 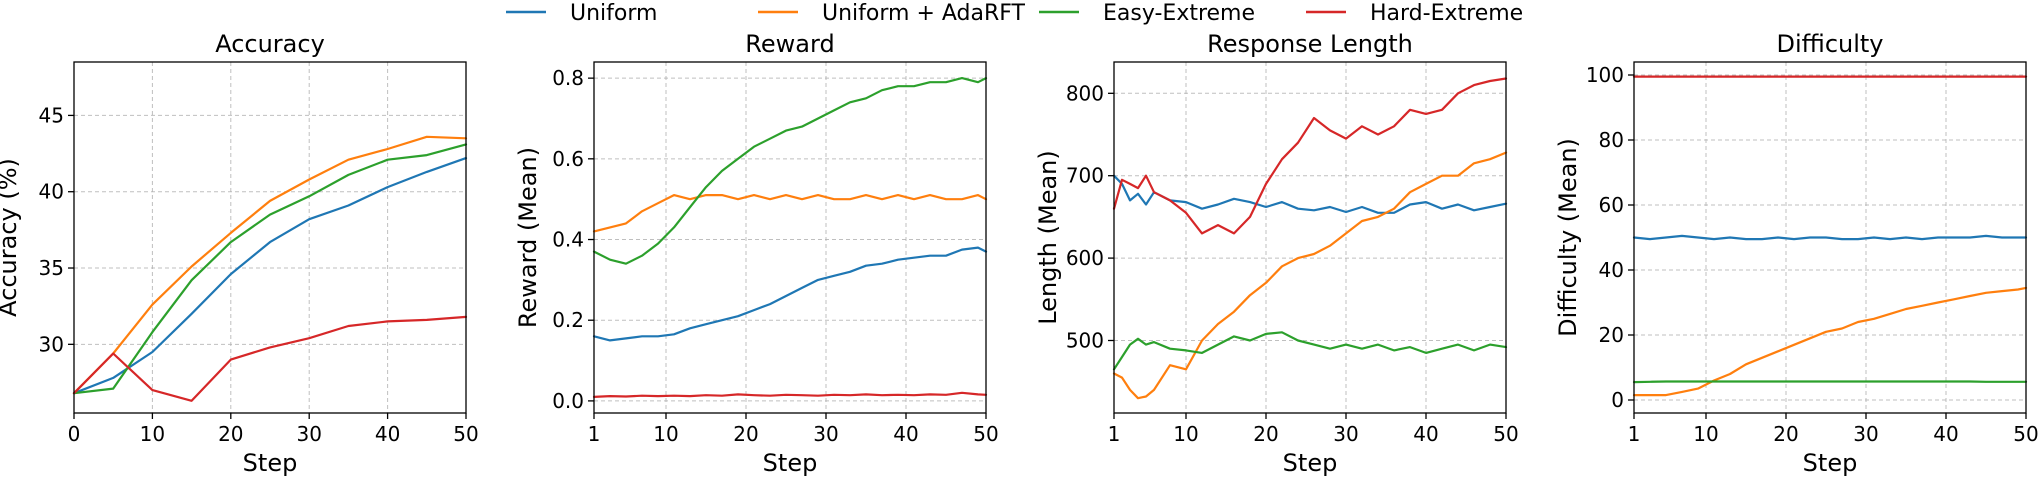 What do you see at coordinates (1829, 44) in the screenshot?
I see `chart-title: Difficulty` at bounding box center [1829, 44].